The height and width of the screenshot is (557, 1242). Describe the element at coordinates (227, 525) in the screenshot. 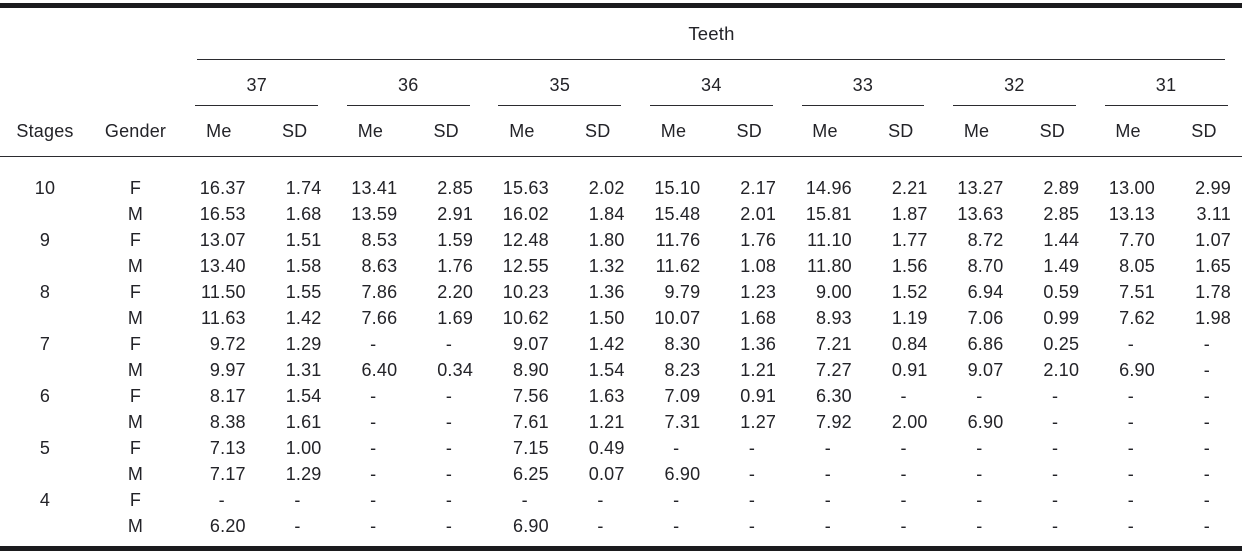

I see `value-cell: 6.20` at that location.